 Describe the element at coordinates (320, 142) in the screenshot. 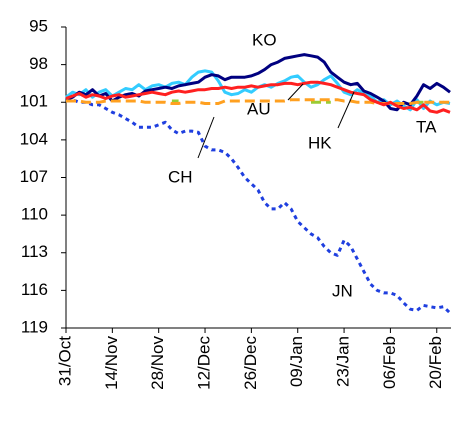

I see `annotation: HK` at that location.